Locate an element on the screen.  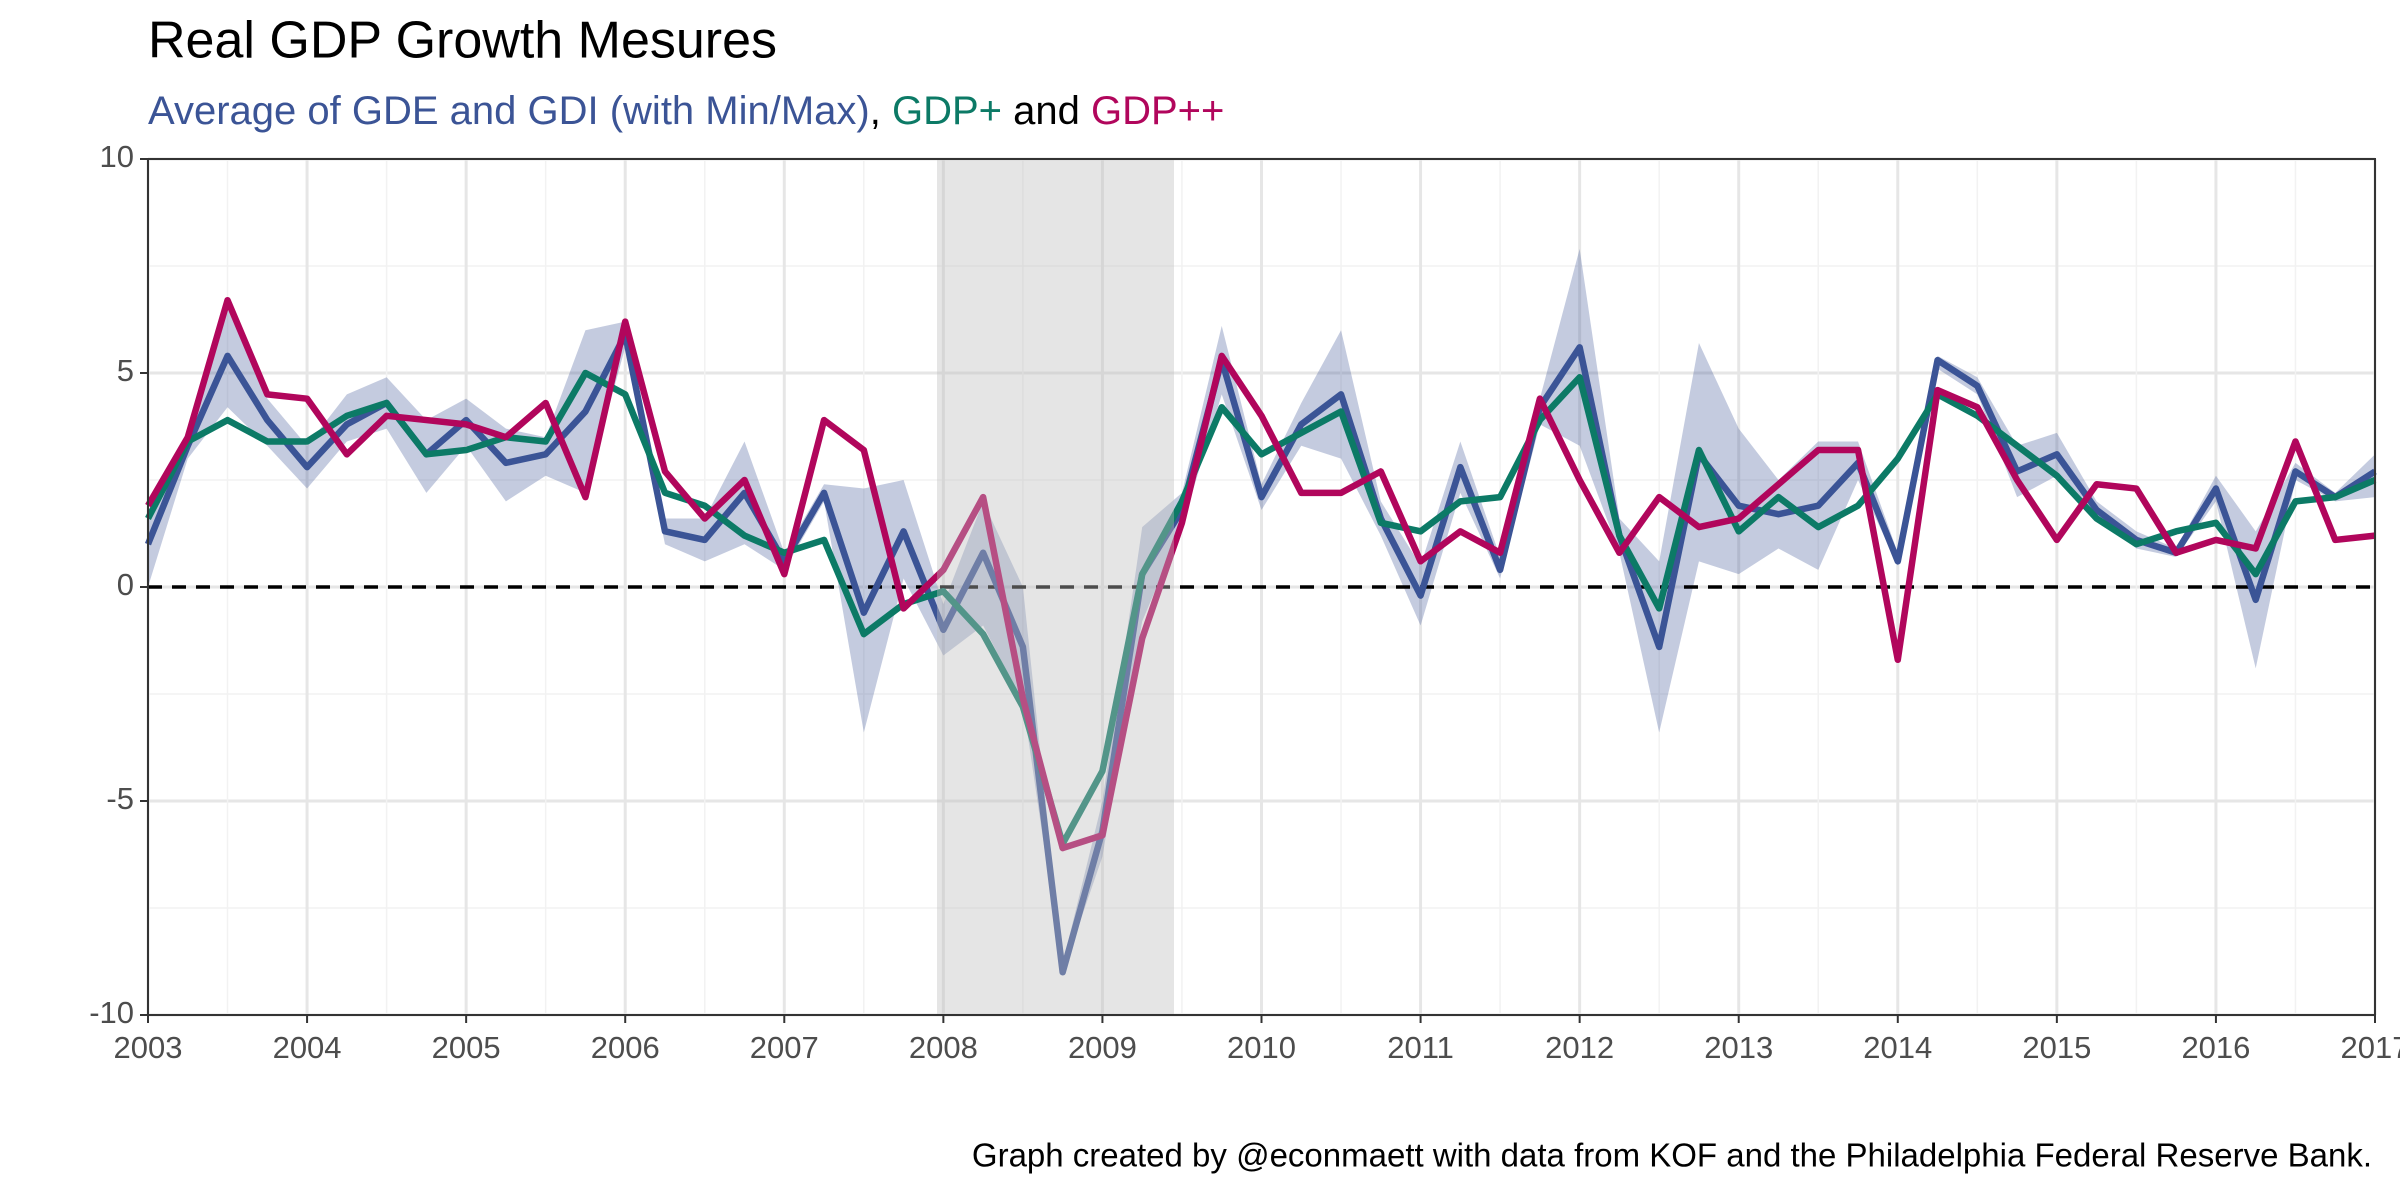
x-tick-label: 2008 is located at coordinates (943, 1047).